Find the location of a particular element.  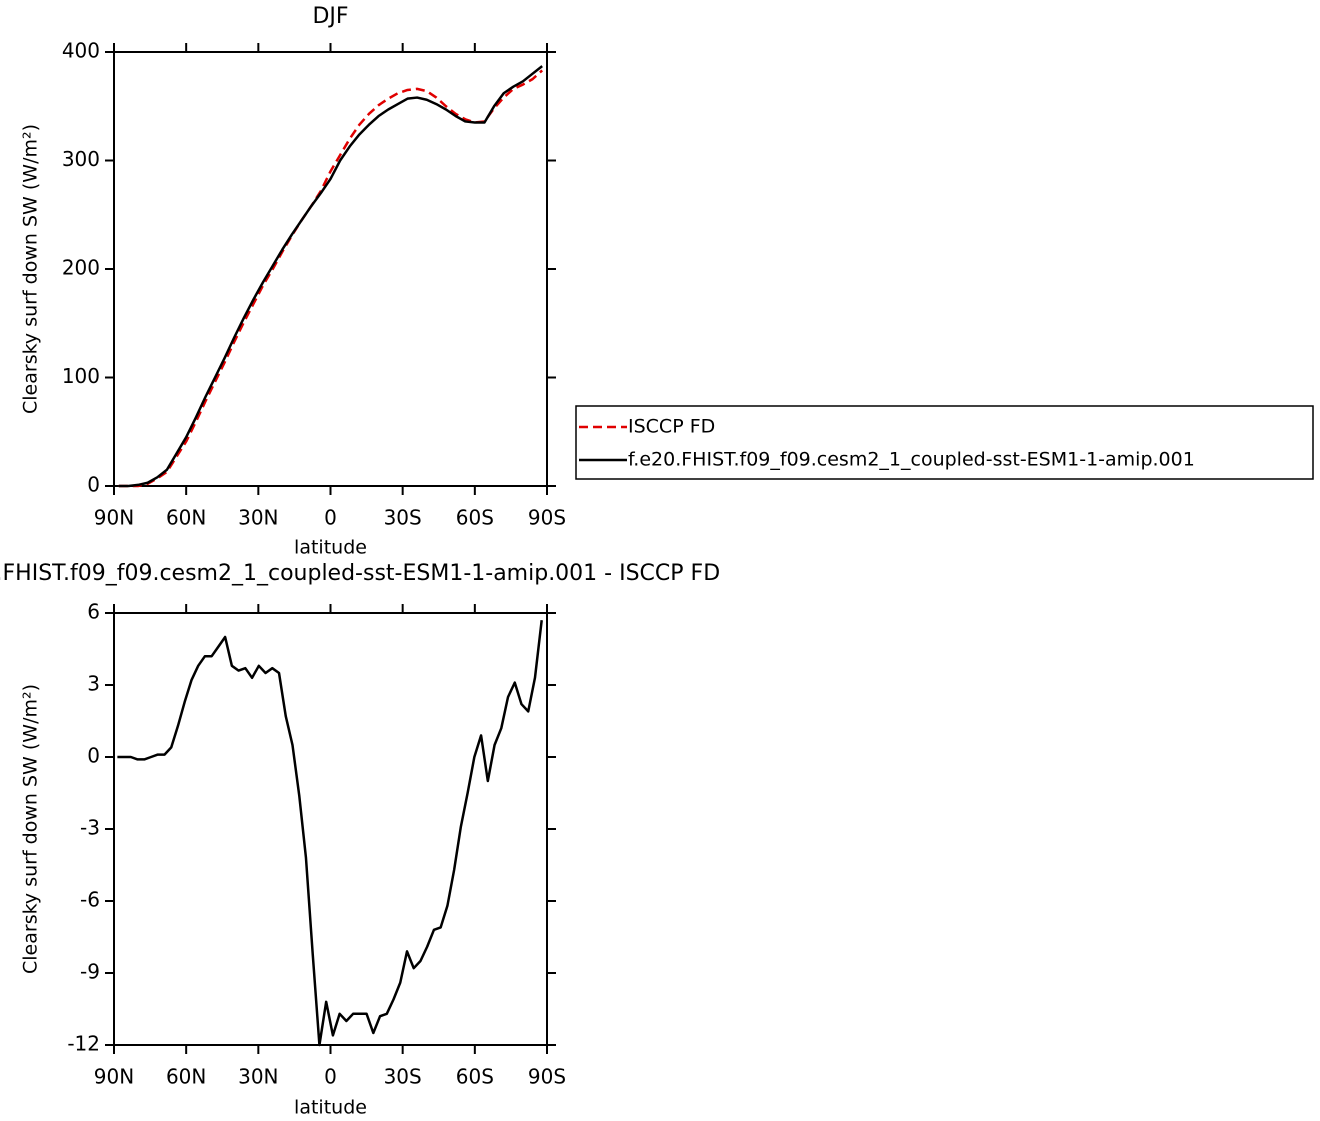

legend-box is located at coordinates (944, 442).